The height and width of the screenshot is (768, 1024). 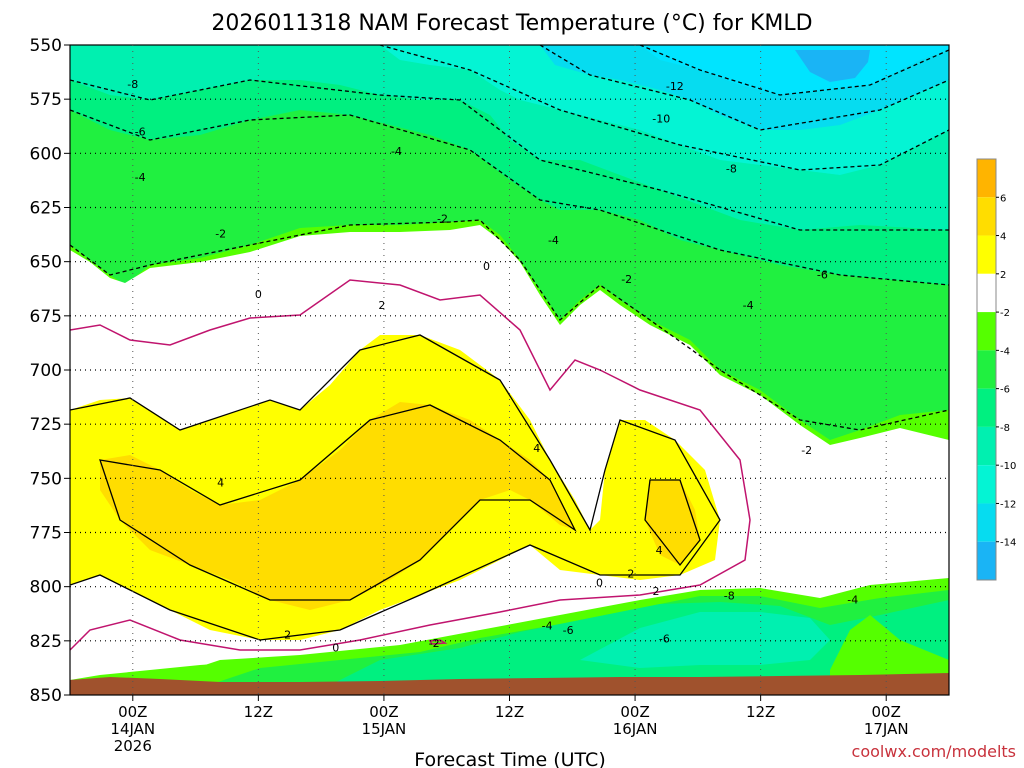 What do you see at coordinates (934, 751) in the screenshot?
I see `credit-text: coolwx.com/modelts` at bounding box center [934, 751].